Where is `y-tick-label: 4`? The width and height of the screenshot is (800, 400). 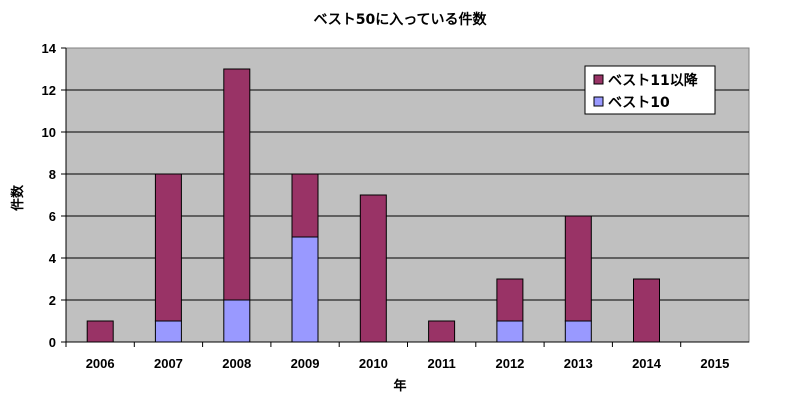
y-tick-label: 4 is located at coordinates (53, 258).